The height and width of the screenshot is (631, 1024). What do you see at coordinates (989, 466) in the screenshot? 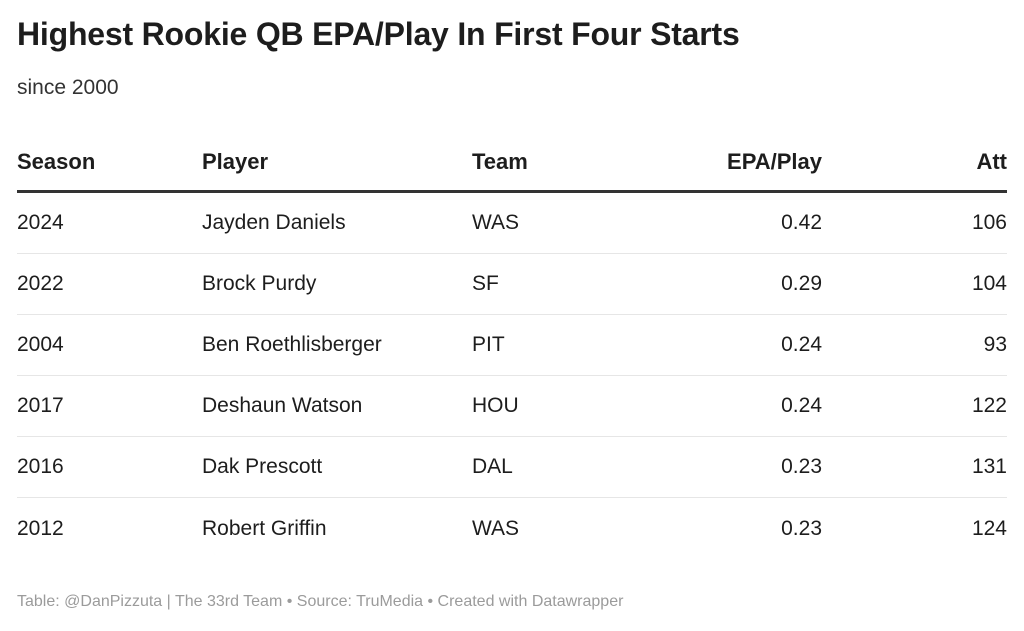
I see `cell-att: 131` at bounding box center [989, 466].